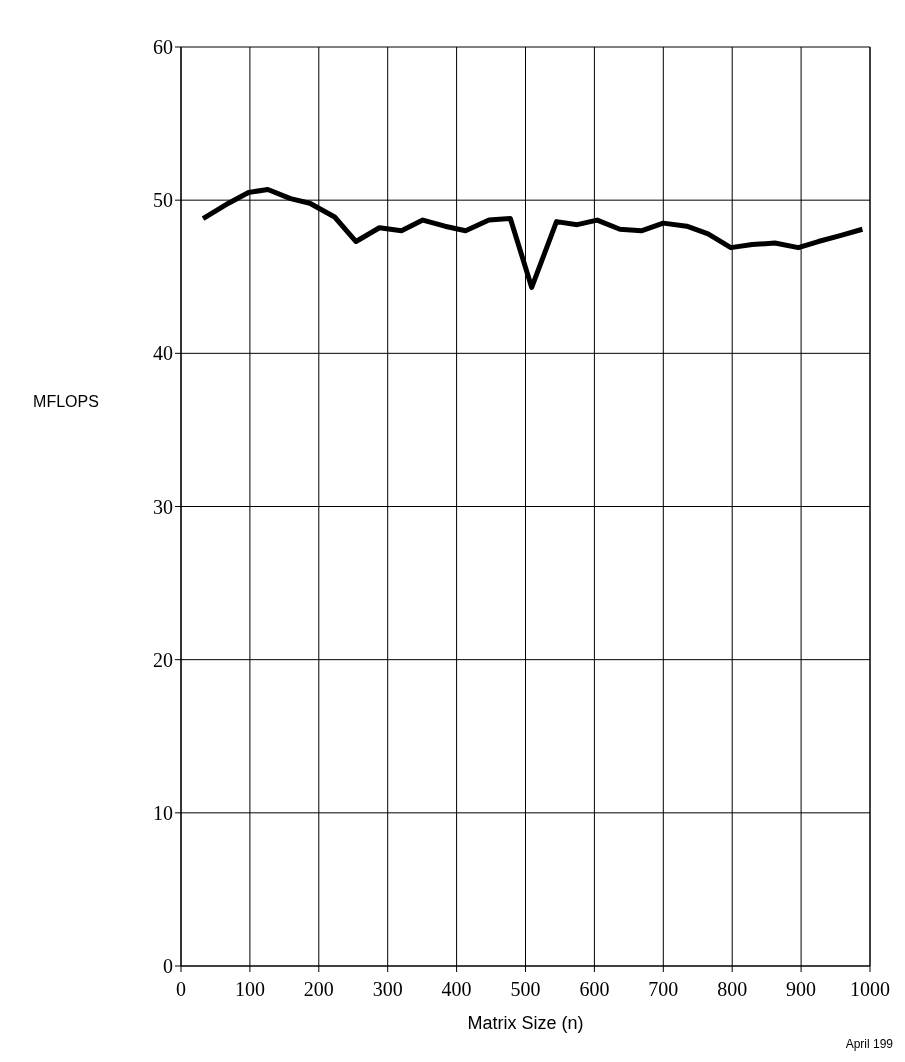 This screenshot has width=905, height=1062. I want to click on y-tick-label: 10, so click(163, 812).